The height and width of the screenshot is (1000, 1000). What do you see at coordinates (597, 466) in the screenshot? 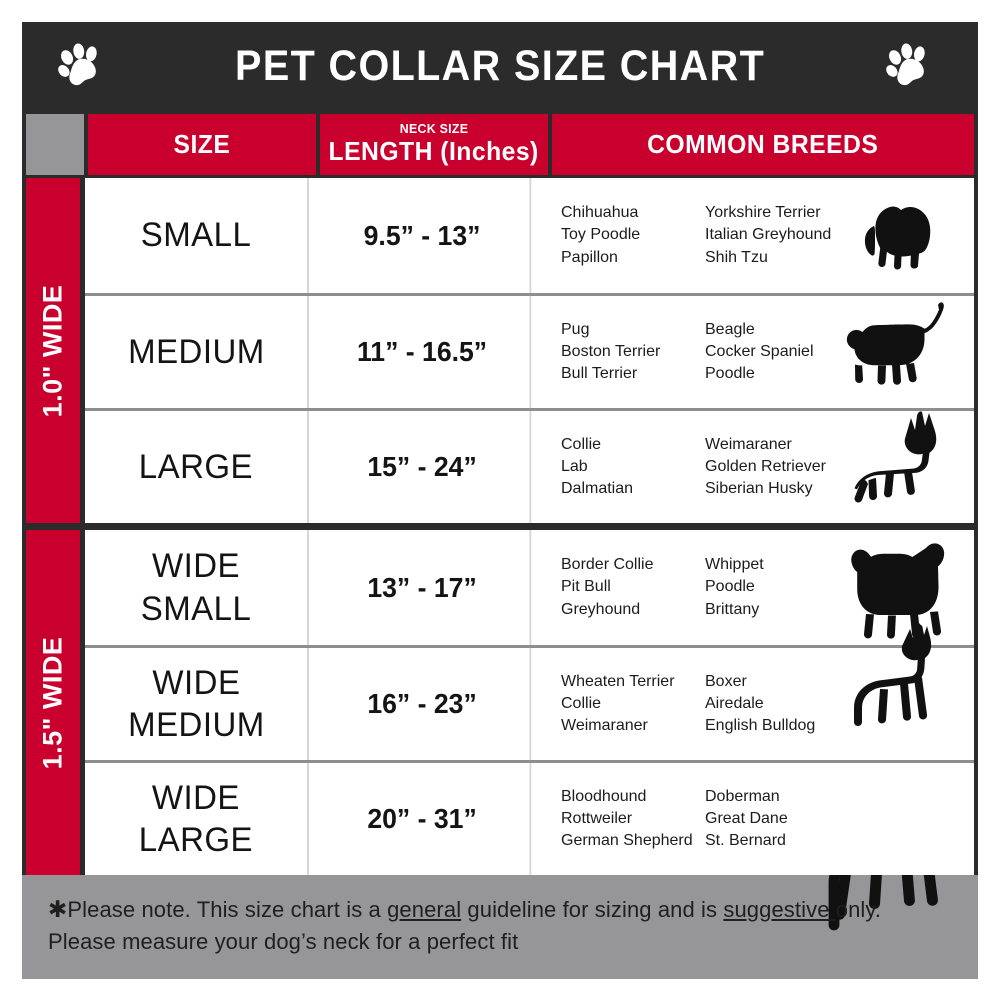
I see `breed-column-1: Collie Lab Dalmatian` at bounding box center [597, 466].